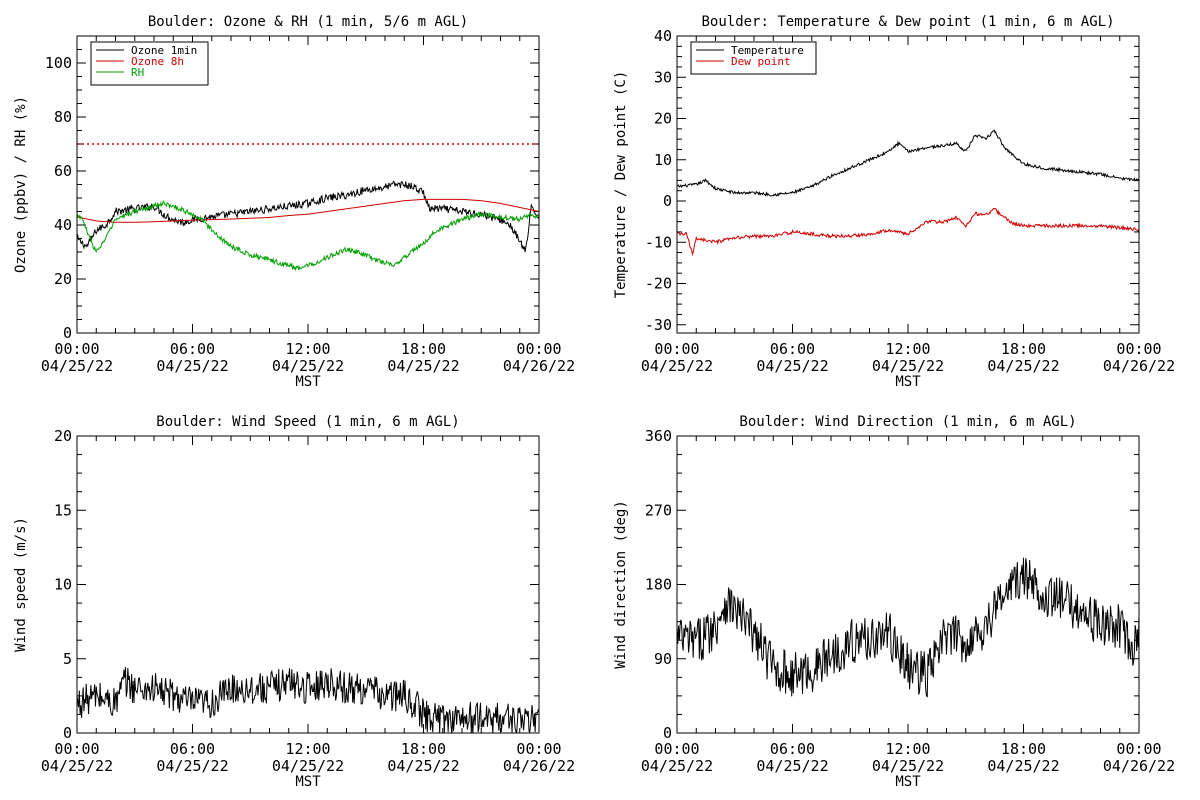  What do you see at coordinates (164, 50) in the screenshot?
I see `legend-label: Ozone 1min` at bounding box center [164, 50].